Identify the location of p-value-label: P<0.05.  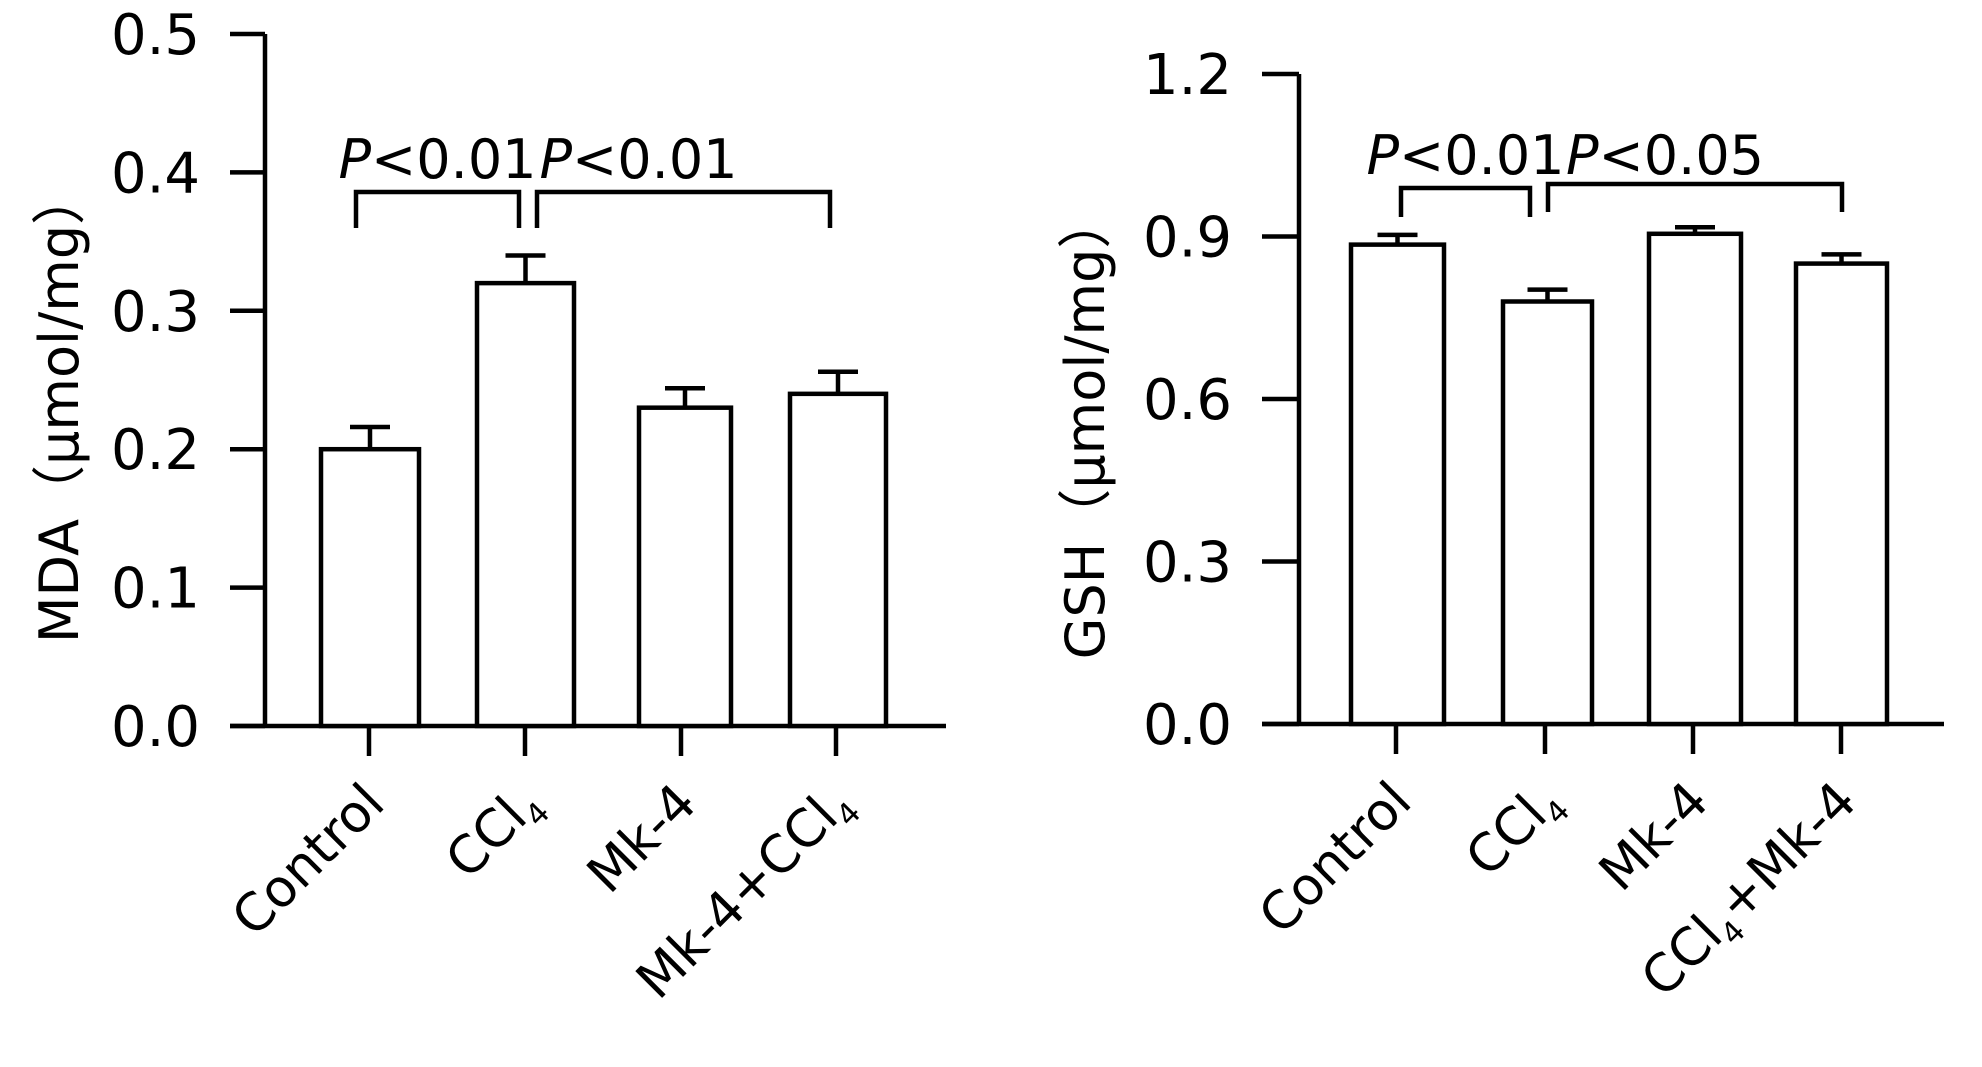
(1665, 155).